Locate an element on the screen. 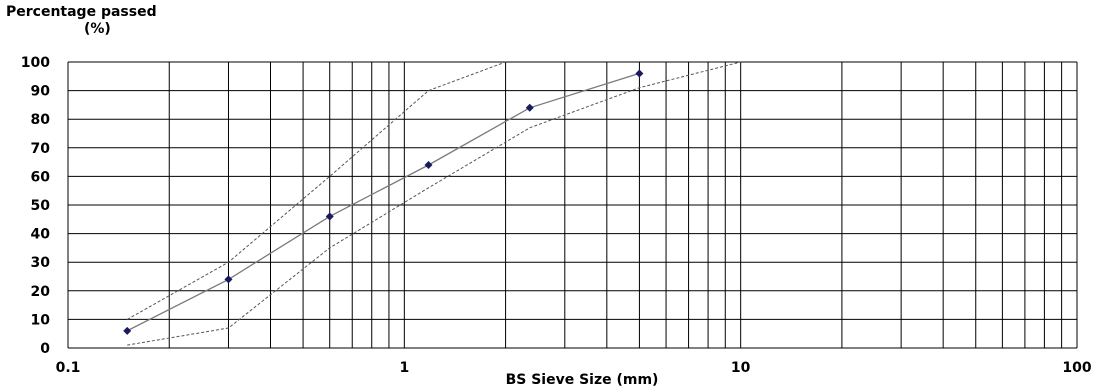  y-tick-label: 90 is located at coordinates (41, 92).